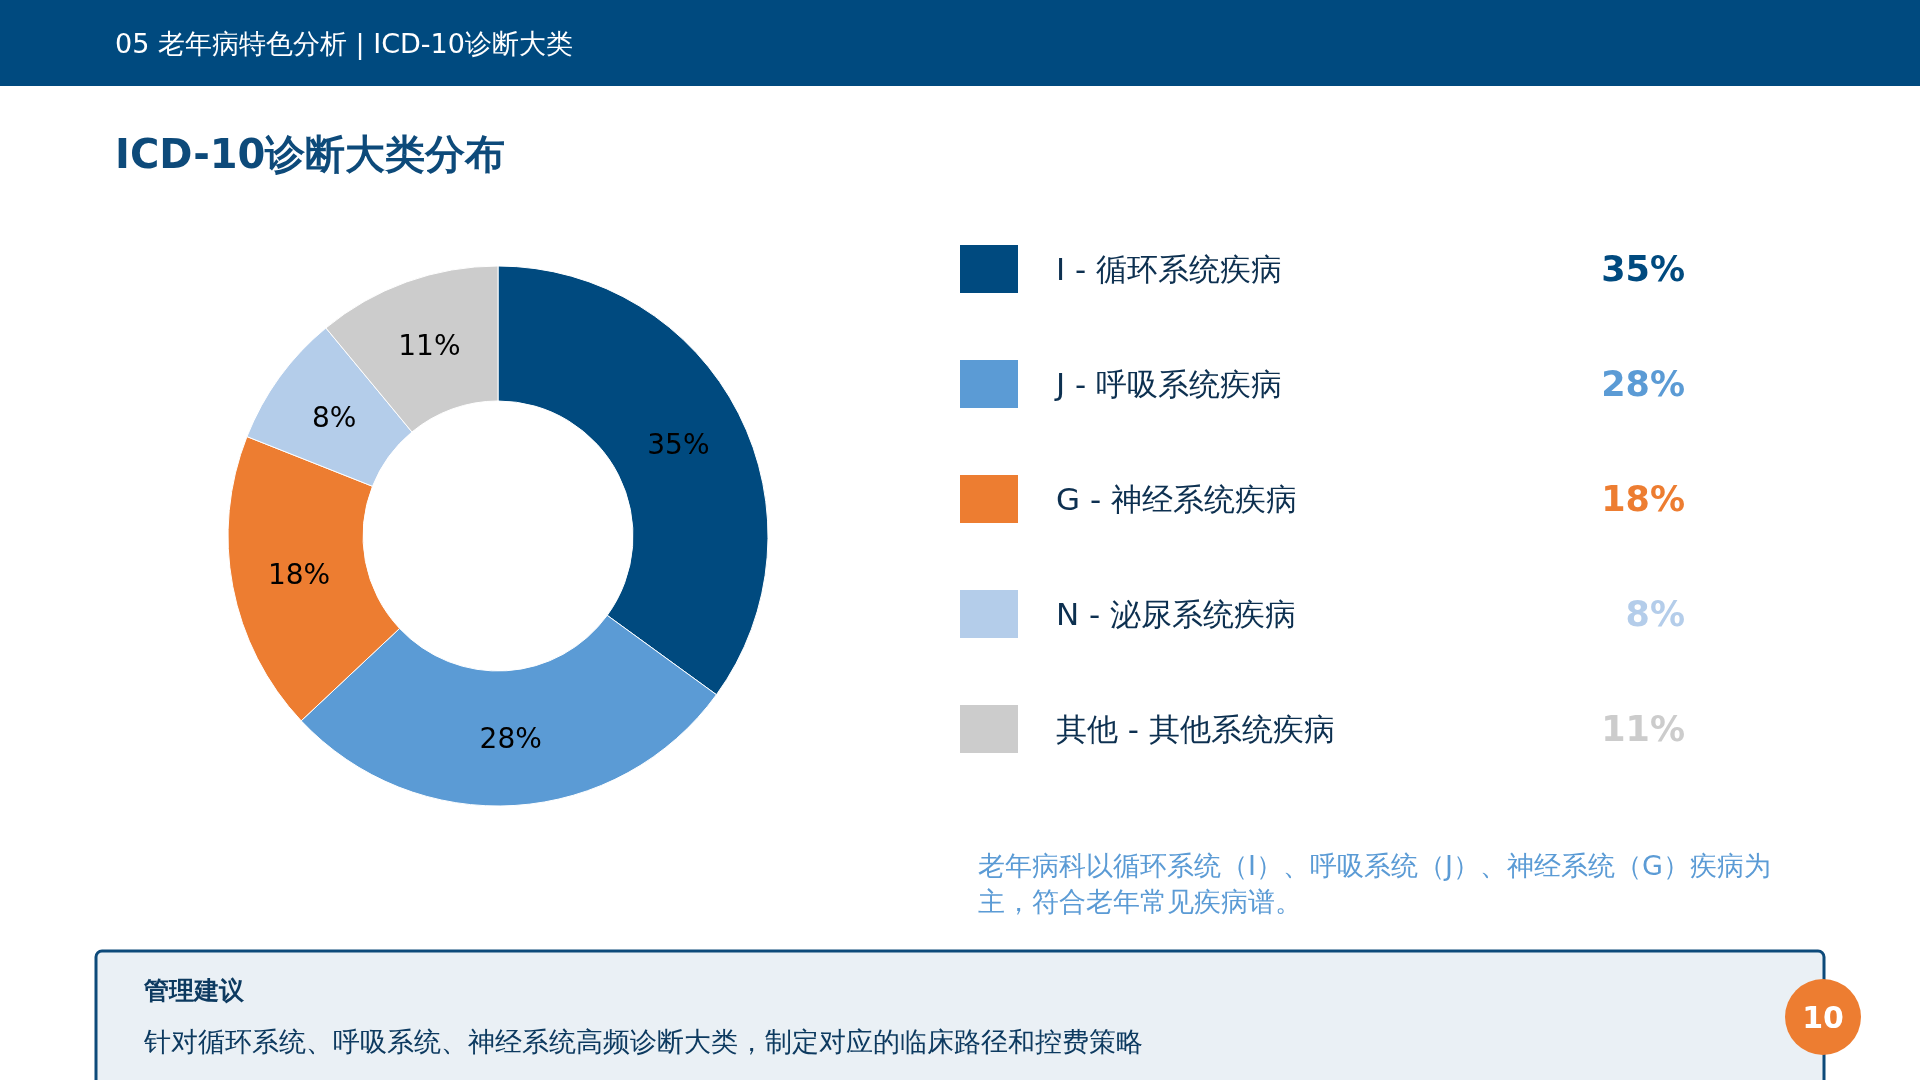 The height and width of the screenshot is (1080, 1920). I want to click on text: 10, so click(1823, 1017).